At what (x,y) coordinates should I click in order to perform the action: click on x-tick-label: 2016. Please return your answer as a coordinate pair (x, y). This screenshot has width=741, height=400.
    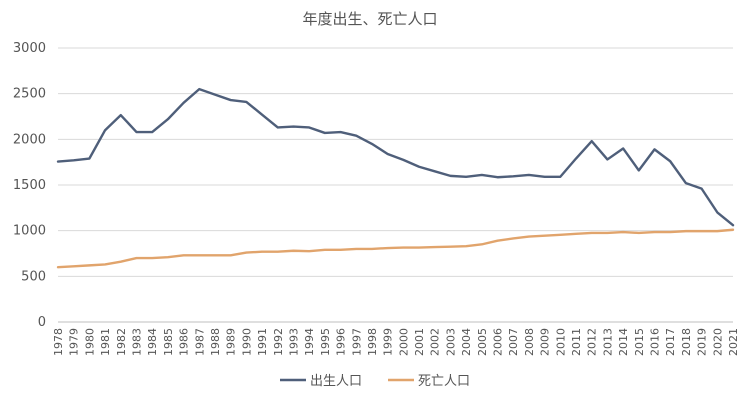
    Looking at the image, I should click on (655, 342).